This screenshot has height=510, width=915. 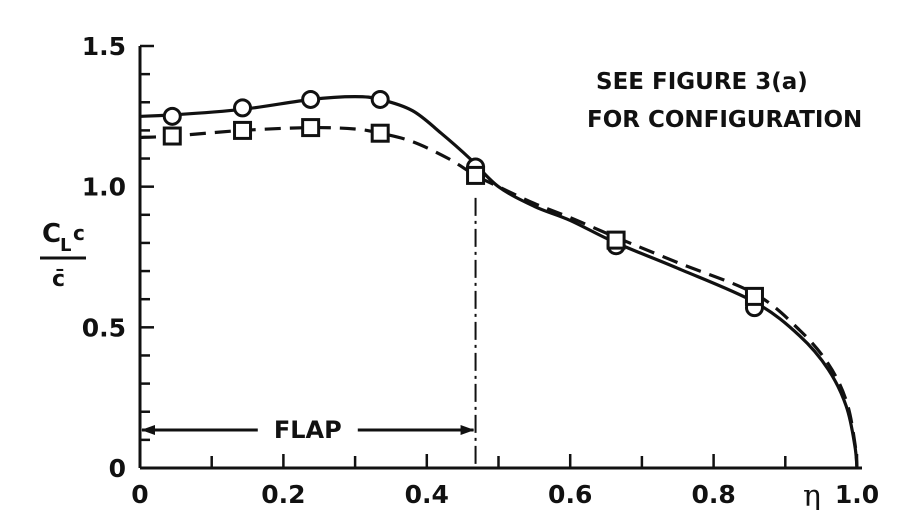 I want to click on y-axis-label: C L c c̄, so click(x=63, y=255).